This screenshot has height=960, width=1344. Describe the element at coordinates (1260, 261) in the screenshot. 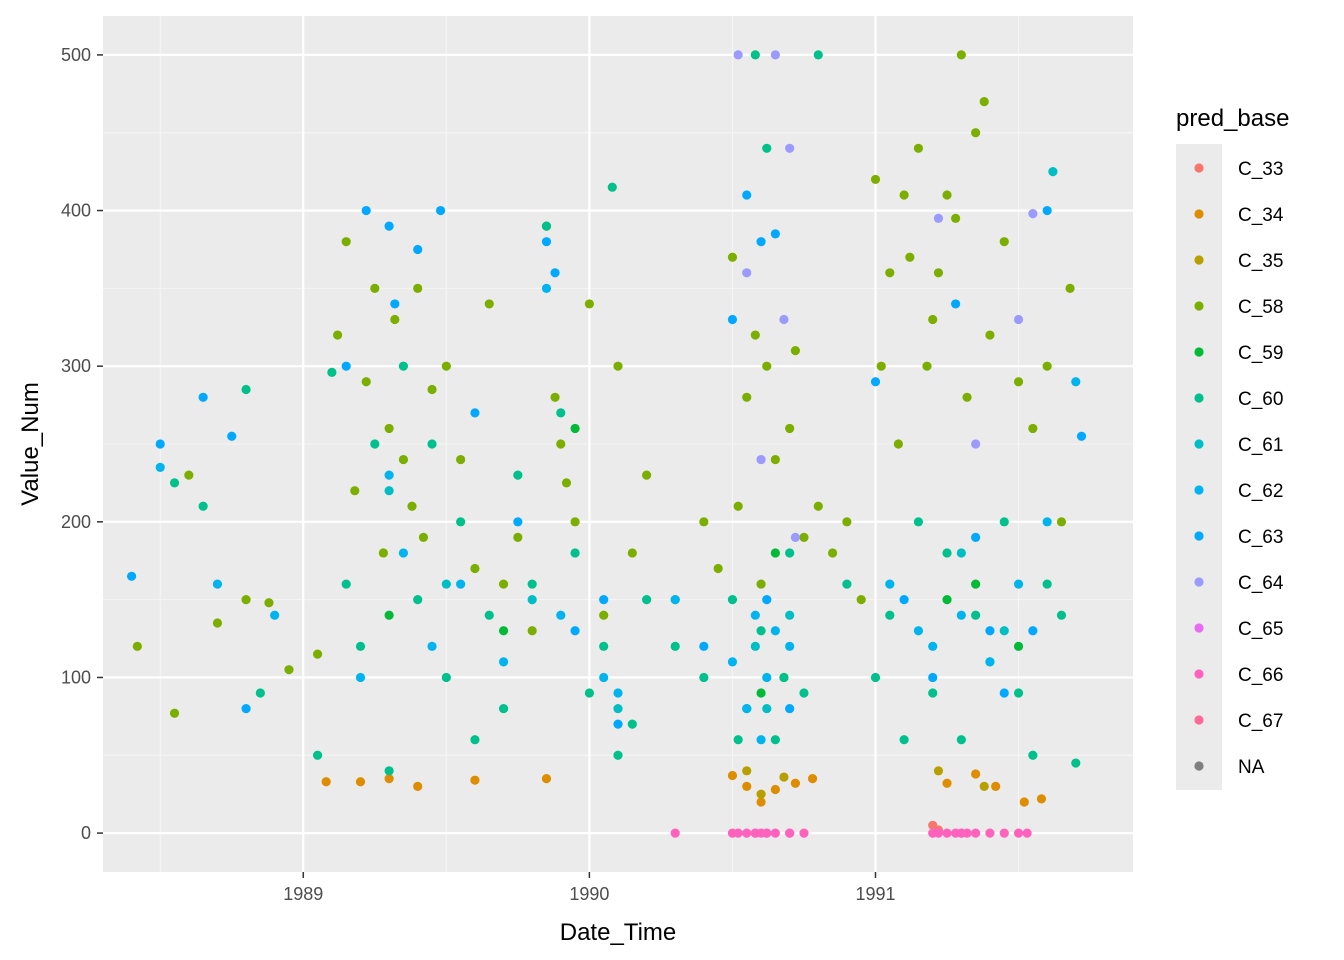

I see `legend-label: C_35` at that location.